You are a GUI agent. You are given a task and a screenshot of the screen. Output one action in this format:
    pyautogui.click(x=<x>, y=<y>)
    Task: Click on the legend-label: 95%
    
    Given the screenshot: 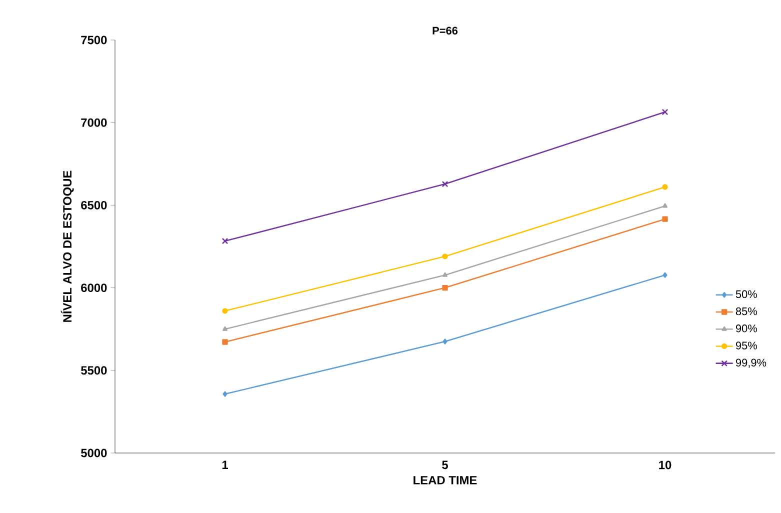 What is the action you would take?
    pyautogui.click(x=746, y=346)
    